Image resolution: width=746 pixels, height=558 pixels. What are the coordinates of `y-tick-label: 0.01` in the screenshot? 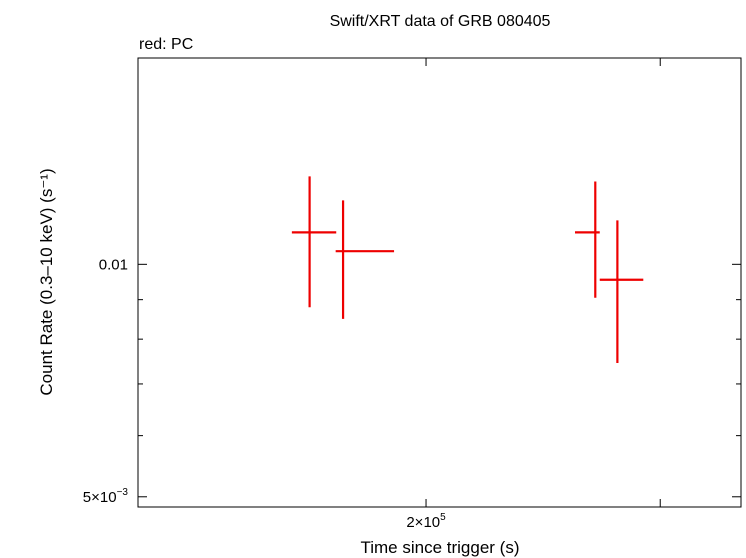 It's located at (113, 264).